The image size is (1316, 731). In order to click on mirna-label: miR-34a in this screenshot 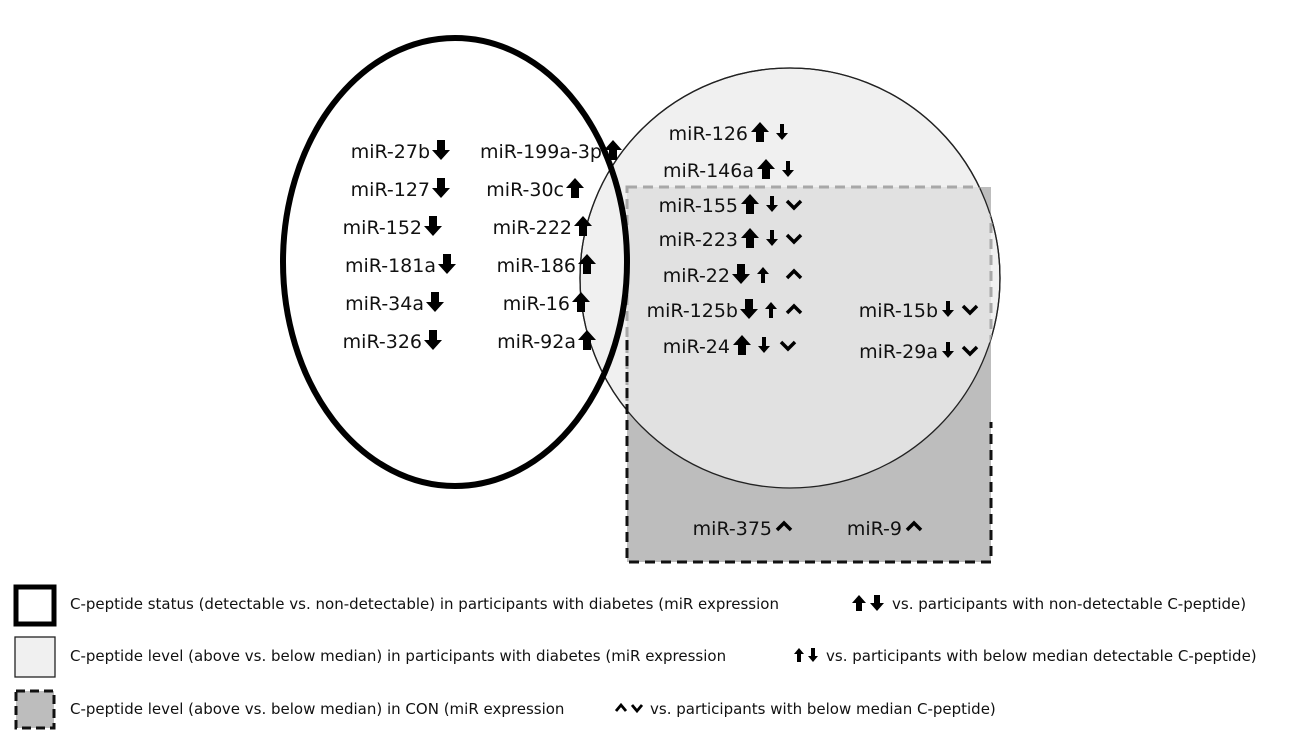, I will do `click(384, 304)`.